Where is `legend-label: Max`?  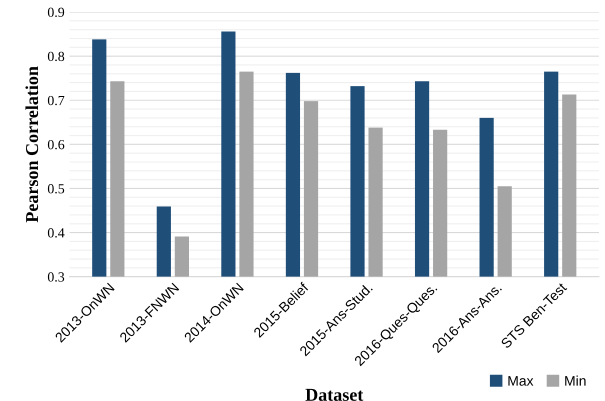
legend-label: Max is located at coordinates (521, 381).